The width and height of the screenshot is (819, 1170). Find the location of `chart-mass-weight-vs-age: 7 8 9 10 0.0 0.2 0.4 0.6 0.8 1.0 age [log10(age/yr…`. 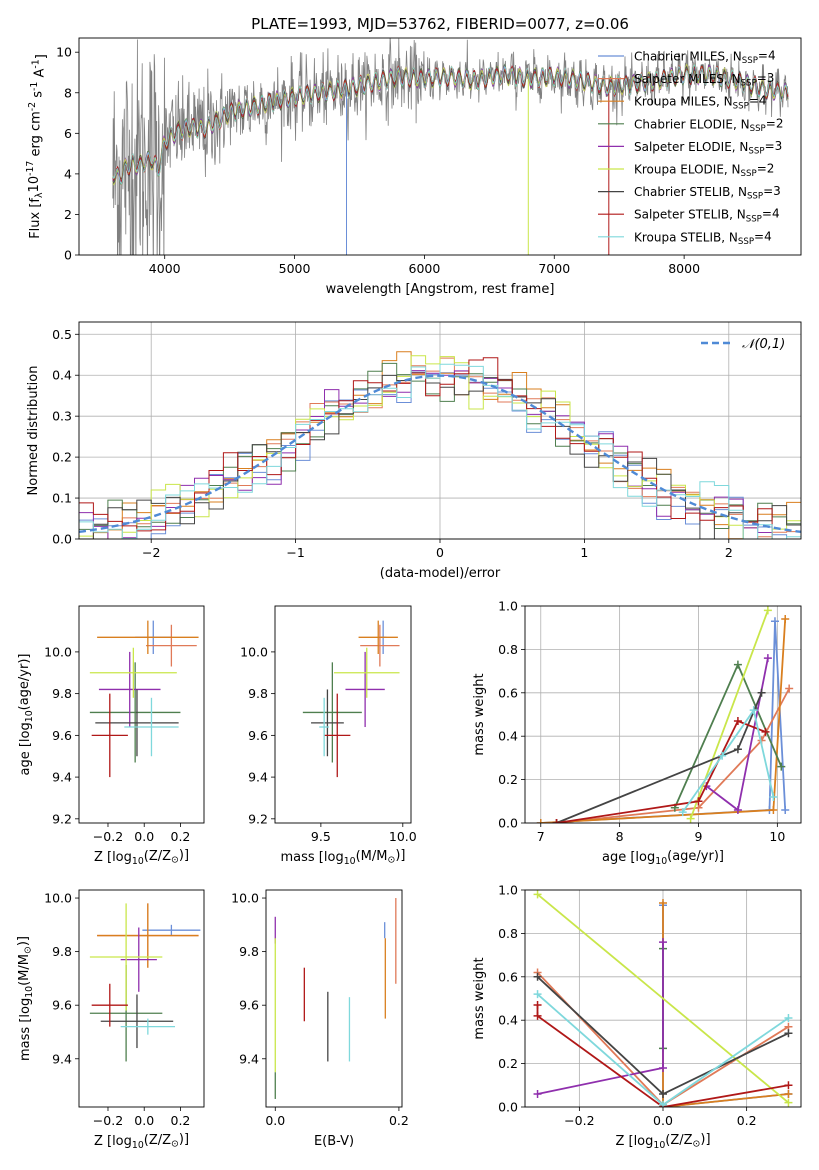

chart-mass-weight-vs-age: 7 8 9 10 0.0 0.2 0.4 0.6 0.8 1.0 age [log10(age/yr… is located at coordinates (637, 733).